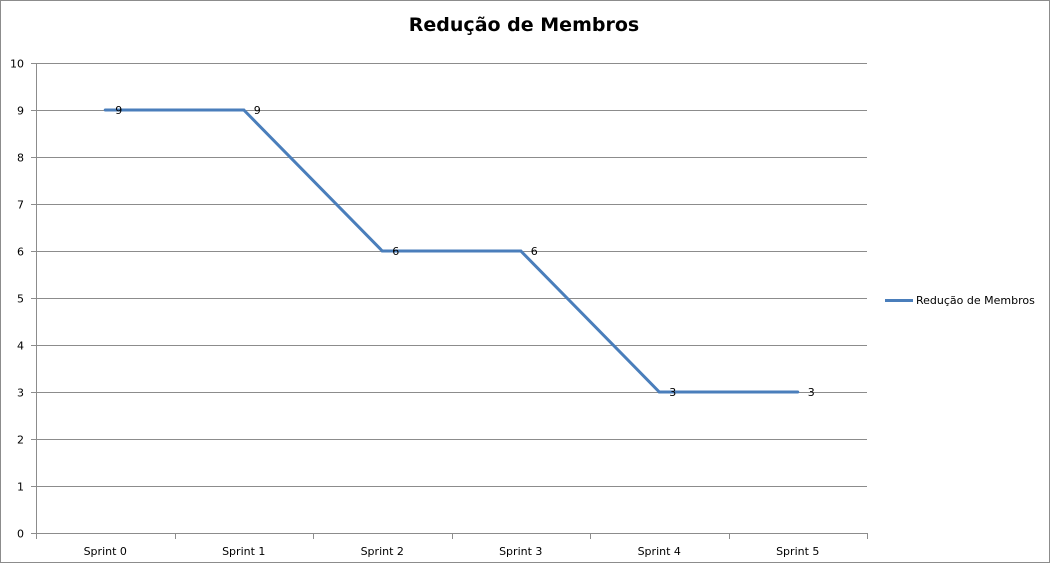  What do you see at coordinates (382, 551) in the screenshot?
I see `x-tick-label: Sprint 2` at bounding box center [382, 551].